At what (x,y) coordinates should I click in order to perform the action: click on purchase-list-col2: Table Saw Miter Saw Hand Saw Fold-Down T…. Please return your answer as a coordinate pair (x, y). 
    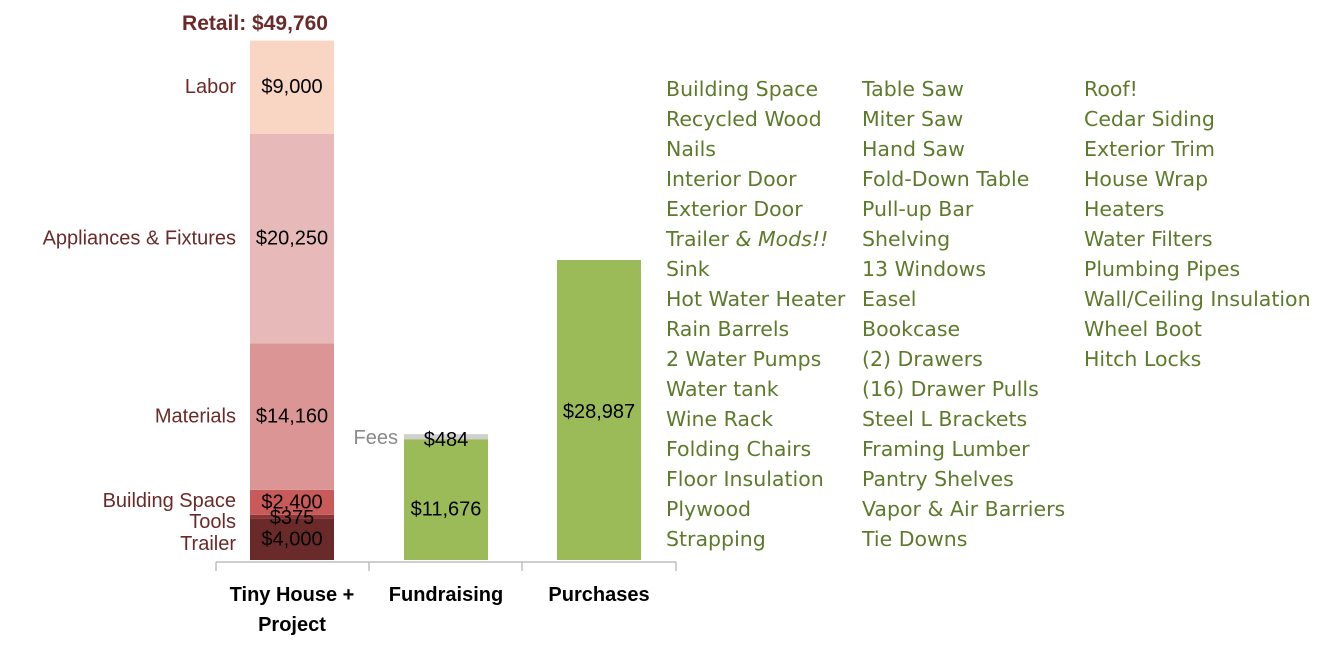
    Looking at the image, I should click on (963, 314).